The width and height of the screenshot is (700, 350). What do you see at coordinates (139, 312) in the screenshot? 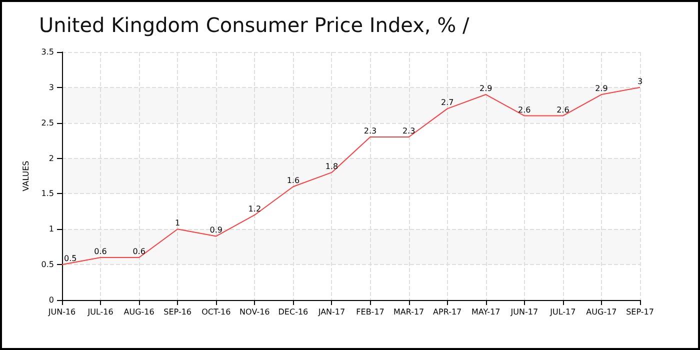
I see `x-tick-label: AUG-16` at bounding box center [139, 312].